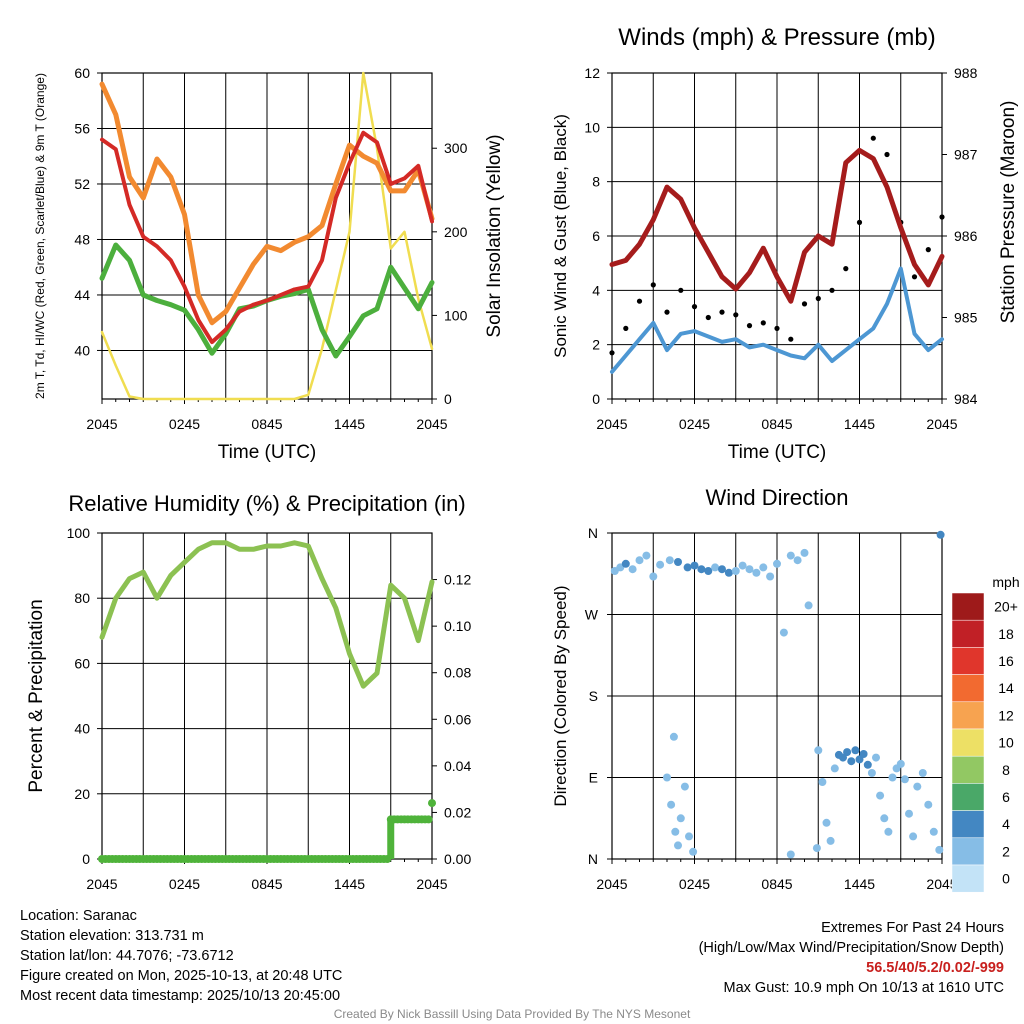 The image size is (1024, 1024). Describe the element at coordinates (1006, 770) in the screenshot. I see `legend-label: 8` at that location.